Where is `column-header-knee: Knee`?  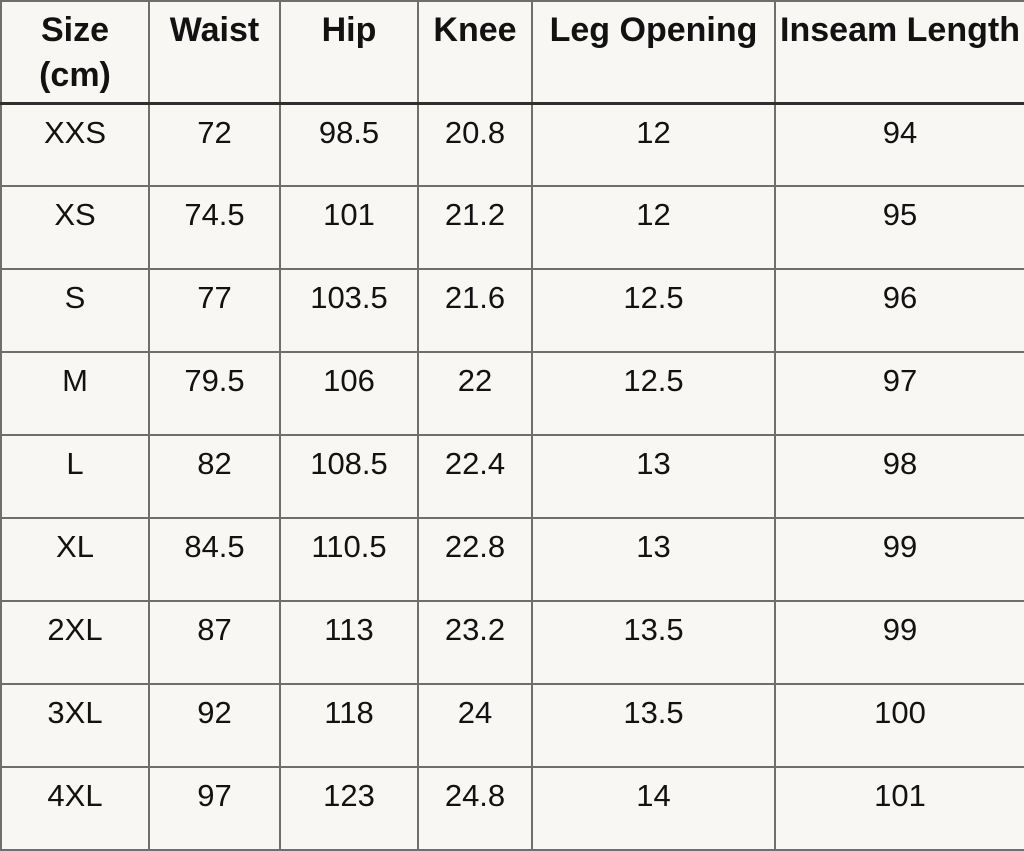
column-header-knee: Knee is located at coordinates (475, 52).